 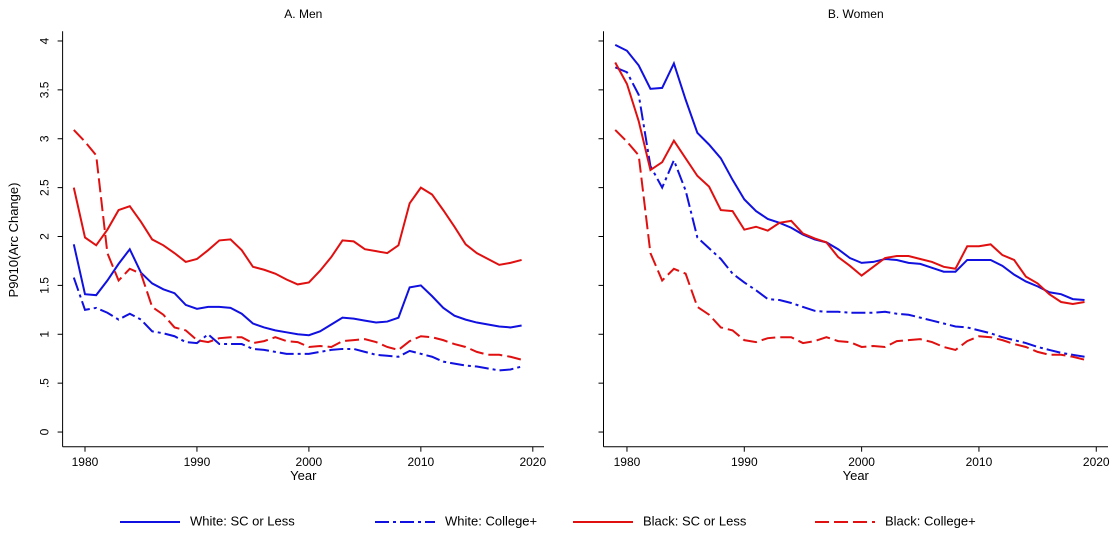 I want to click on y-tick-label: 1.5, so click(x=45, y=285).